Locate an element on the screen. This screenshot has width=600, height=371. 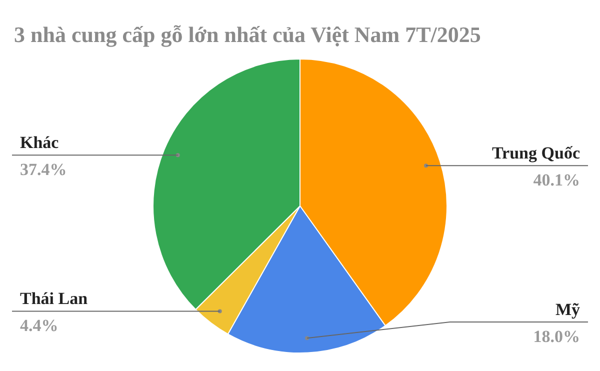
slice-label: Thái Lan is located at coordinates (54, 298).